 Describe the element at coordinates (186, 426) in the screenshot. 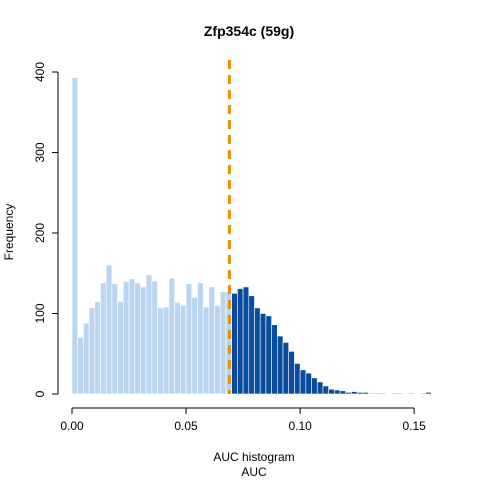

I see `x-tick-label-1: 0.05` at that location.